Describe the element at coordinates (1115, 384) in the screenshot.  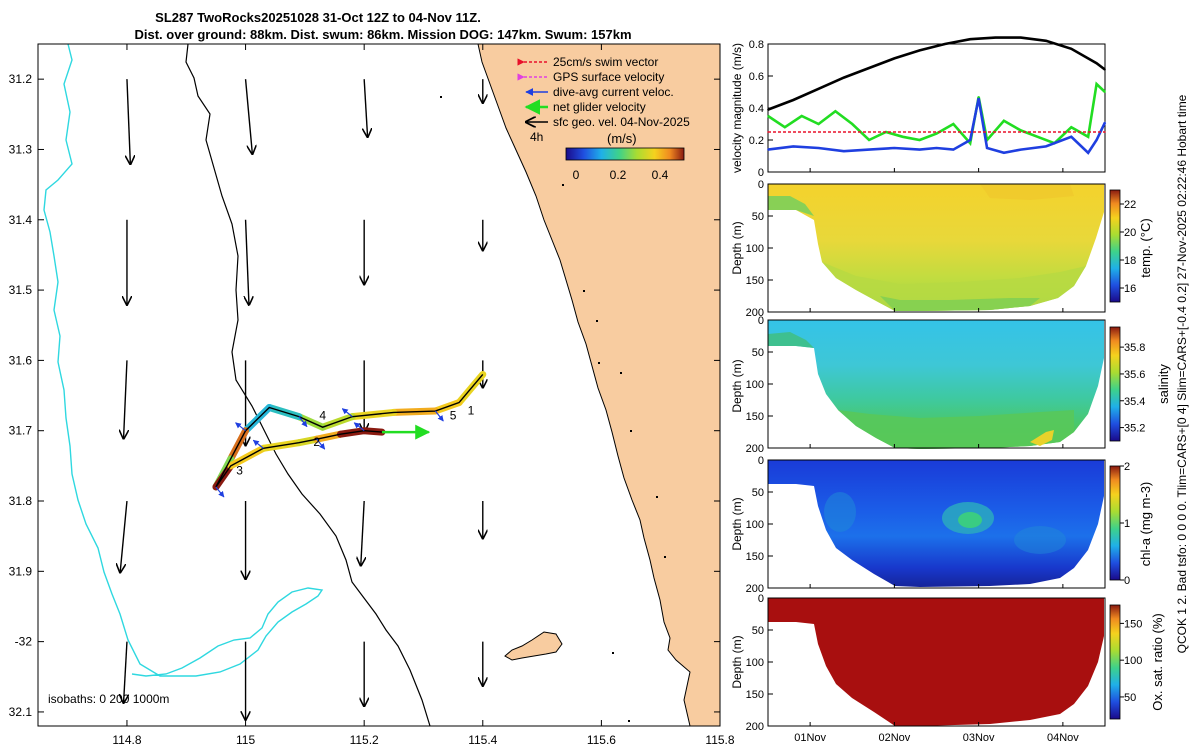
I see `salinity-colorbar` at that location.